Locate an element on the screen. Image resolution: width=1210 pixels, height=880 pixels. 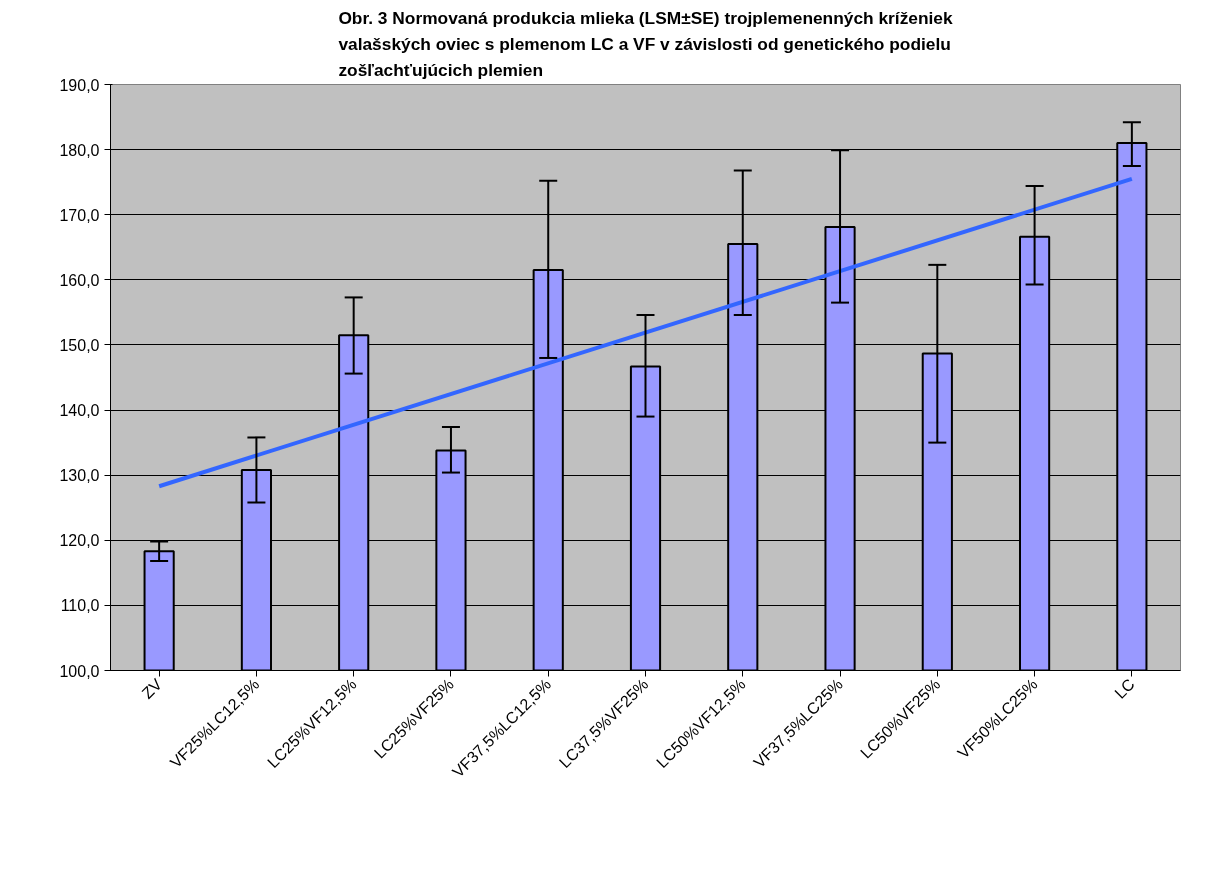
chart-title: Obr. 3 Normovaná produkcia mlieka (LSM±SE) trojplemenenných kríženiek valašských oviec s plemenom LC a VF v závislosti od genetického podielu zošľachťujúcich plemien is located at coordinates (645, 43).